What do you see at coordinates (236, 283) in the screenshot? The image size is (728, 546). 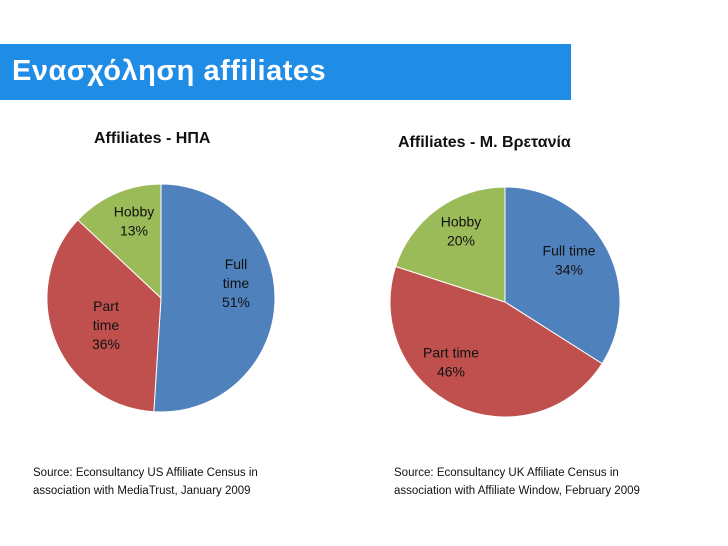 I see `data-label-full-time: Full time 51%` at bounding box center [236, 283].